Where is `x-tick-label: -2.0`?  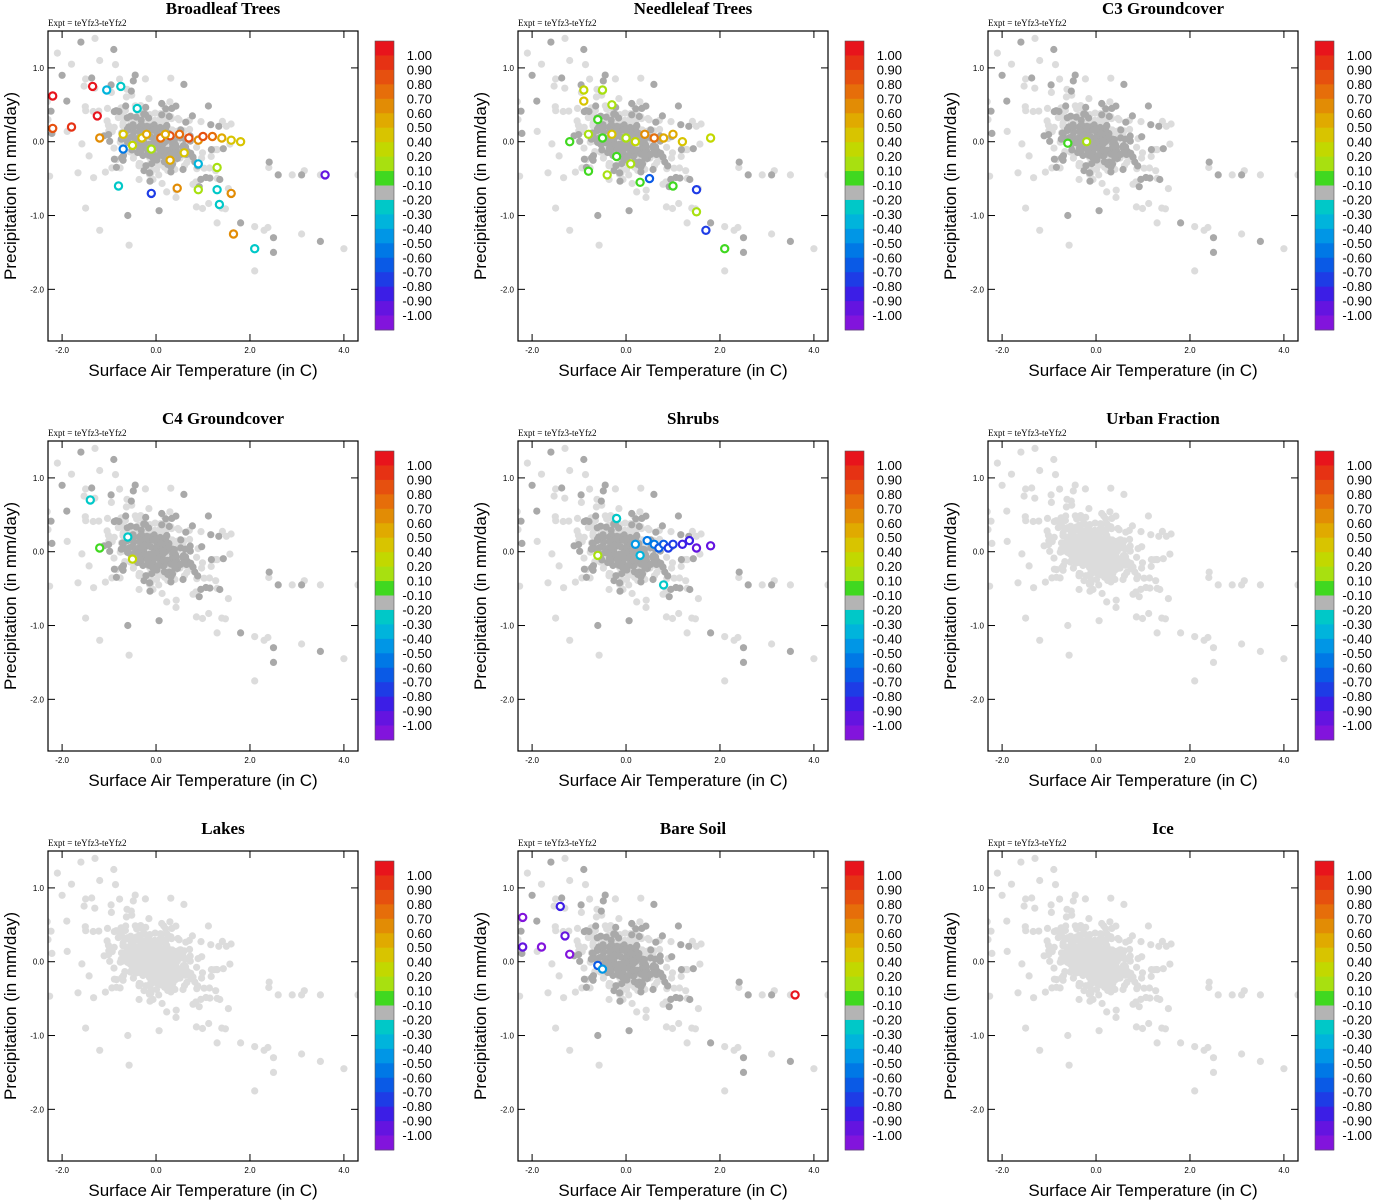 x-tick-label: -2.0 is located at coordinates (62, 350).